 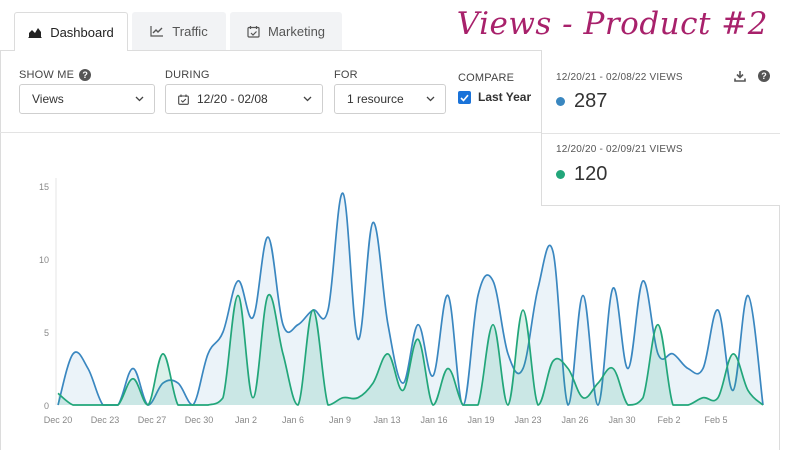 What do you see at coordinates (560, 101) in the screenshot?
I see `current-series-dot` at bounding box center [560, 101].